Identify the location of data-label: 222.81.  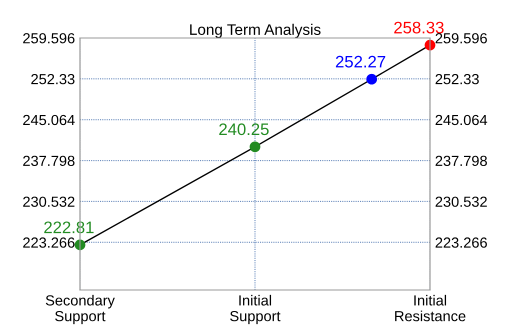
(69, 227).